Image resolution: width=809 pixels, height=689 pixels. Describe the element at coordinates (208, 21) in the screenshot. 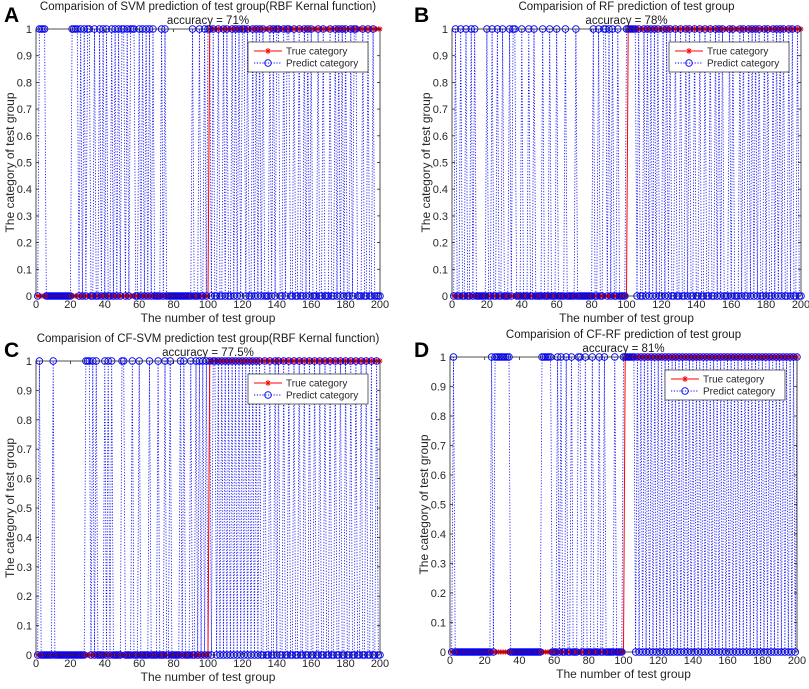

I see `chart-subtitle: accuracy = 71%` at that location.